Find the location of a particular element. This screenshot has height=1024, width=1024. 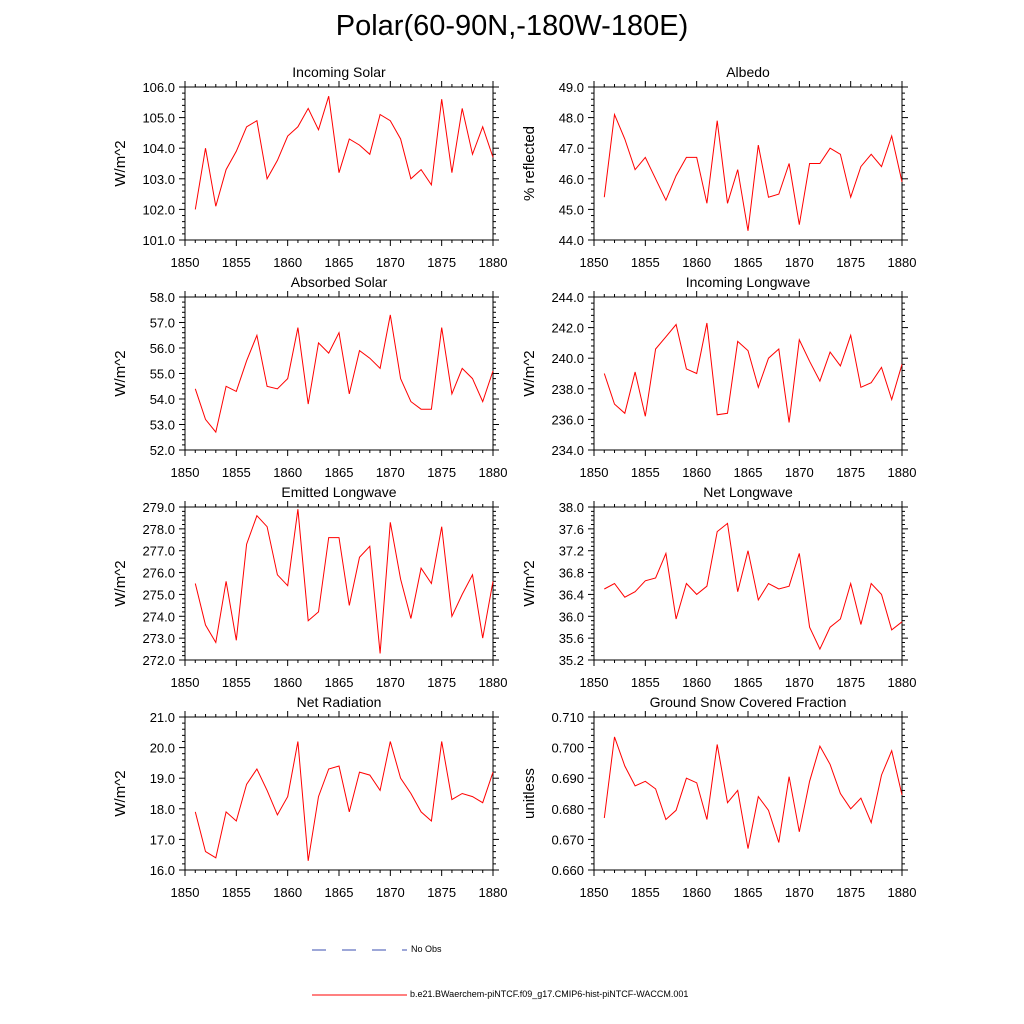

plot-title: Incoming Solar is located at coordinates (339, 72).